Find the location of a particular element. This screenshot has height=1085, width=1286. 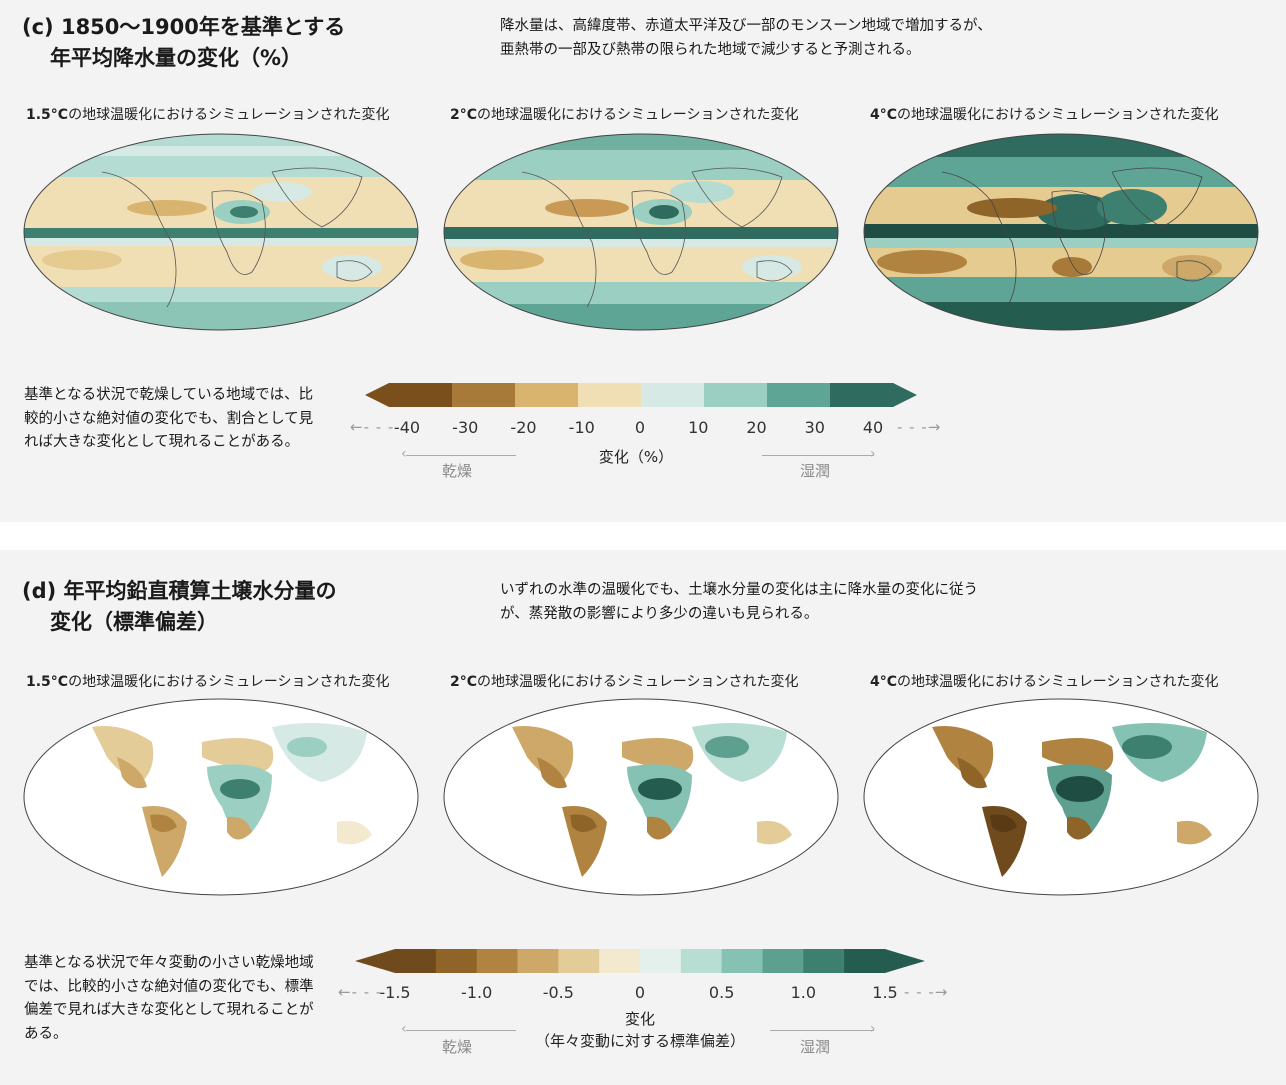

colorbar-tick-label: 1.5 is located at coordinates (885, 992).